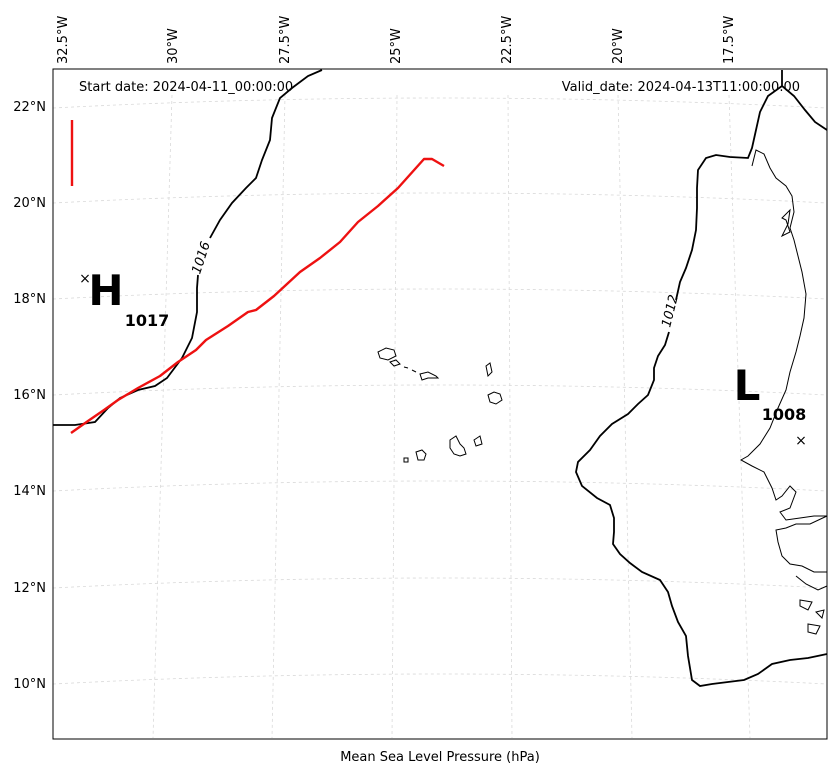 The height and width of the screenshot is (783, 837). What do you see at coordinates (510, 416) in the screenshot?
I see `gridline-lon-22-5w` at bounding box center [510, 416].